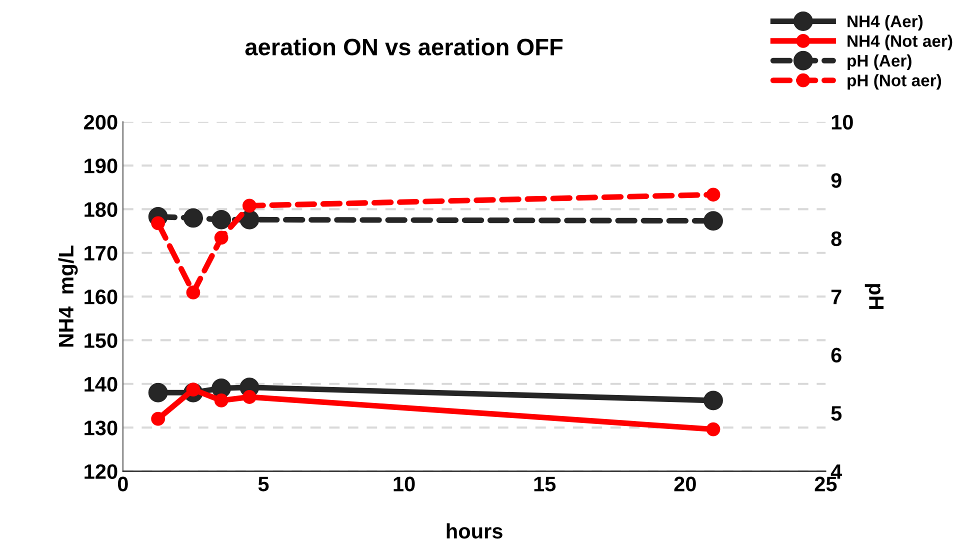  Describe the element at coordinates (404, 484) in the screenshot. I see `x-tick-label: 10` at that location.